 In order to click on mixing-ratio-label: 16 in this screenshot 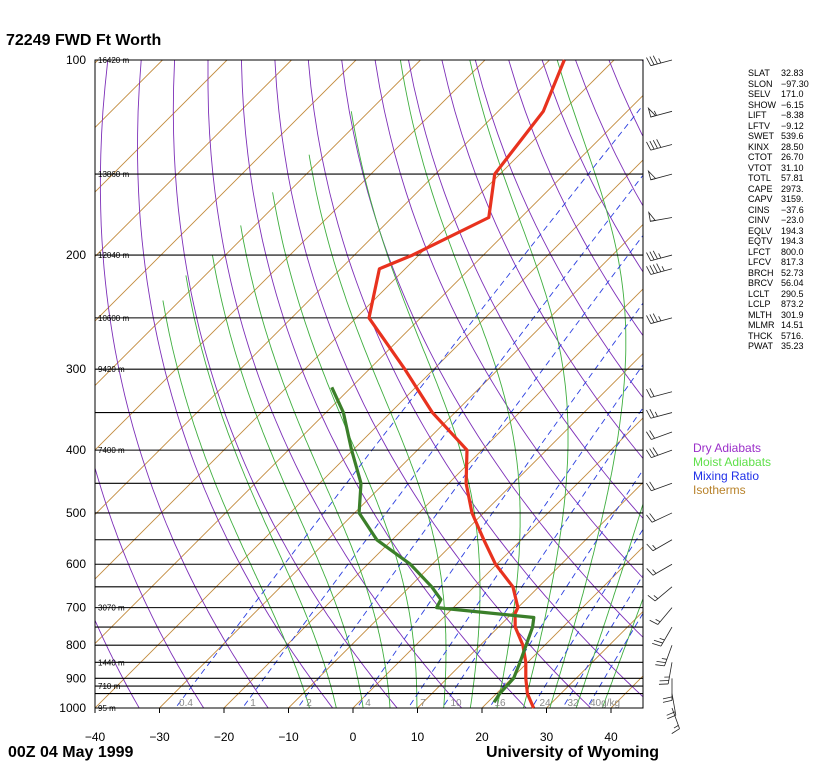, I will do `click(500, 703)`.